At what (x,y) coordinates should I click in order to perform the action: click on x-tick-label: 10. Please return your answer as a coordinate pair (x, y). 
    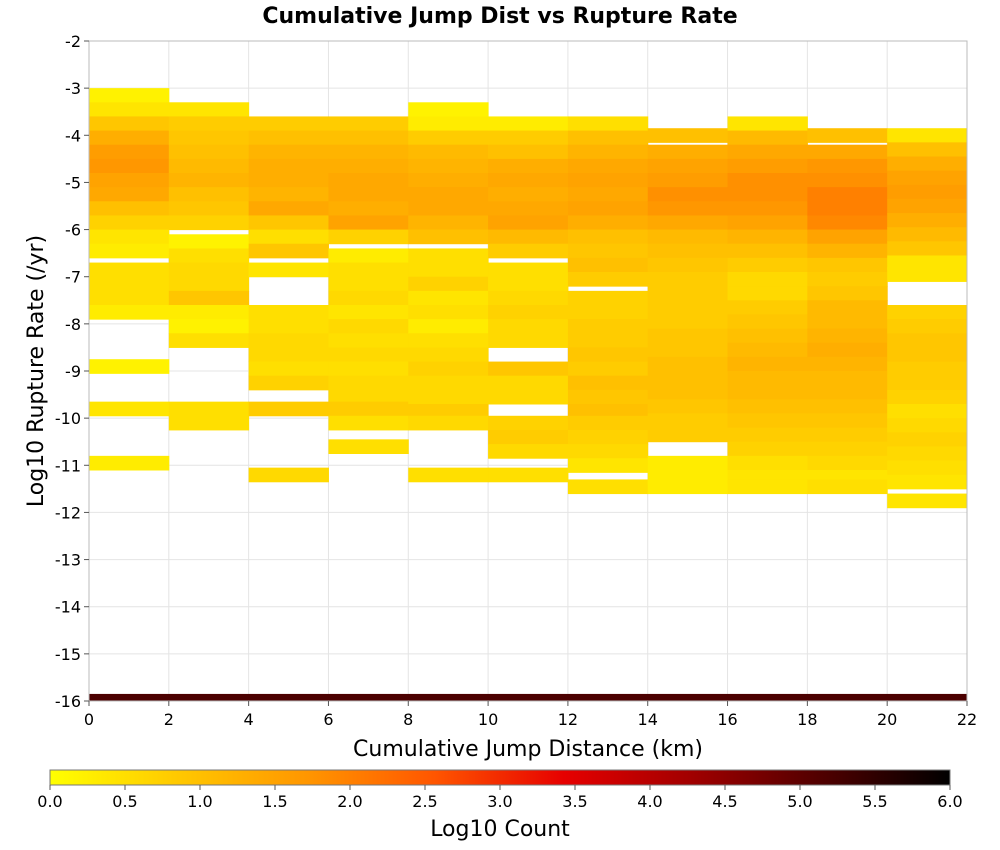
    Looking at the image, I should click on (488, 719).